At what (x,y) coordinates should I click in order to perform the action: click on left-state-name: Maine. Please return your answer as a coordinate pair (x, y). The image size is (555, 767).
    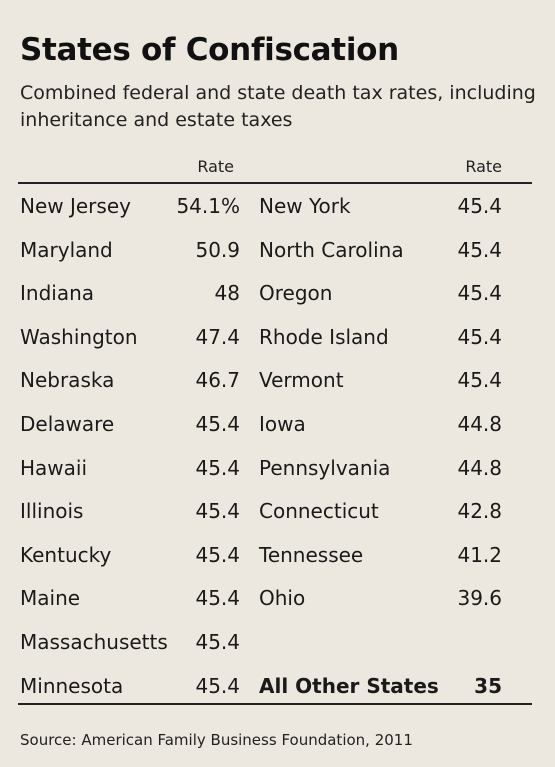
    Looking at the image, I should click on (50, 598).